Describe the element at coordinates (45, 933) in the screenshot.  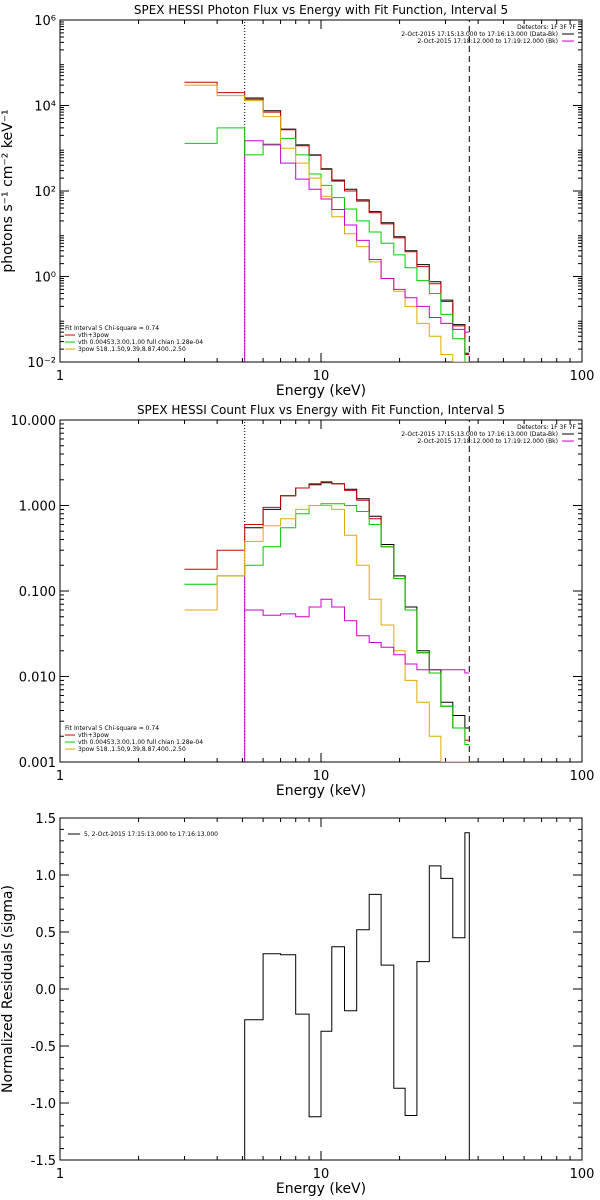
I see `y-tick-label: 0.5` at that location.